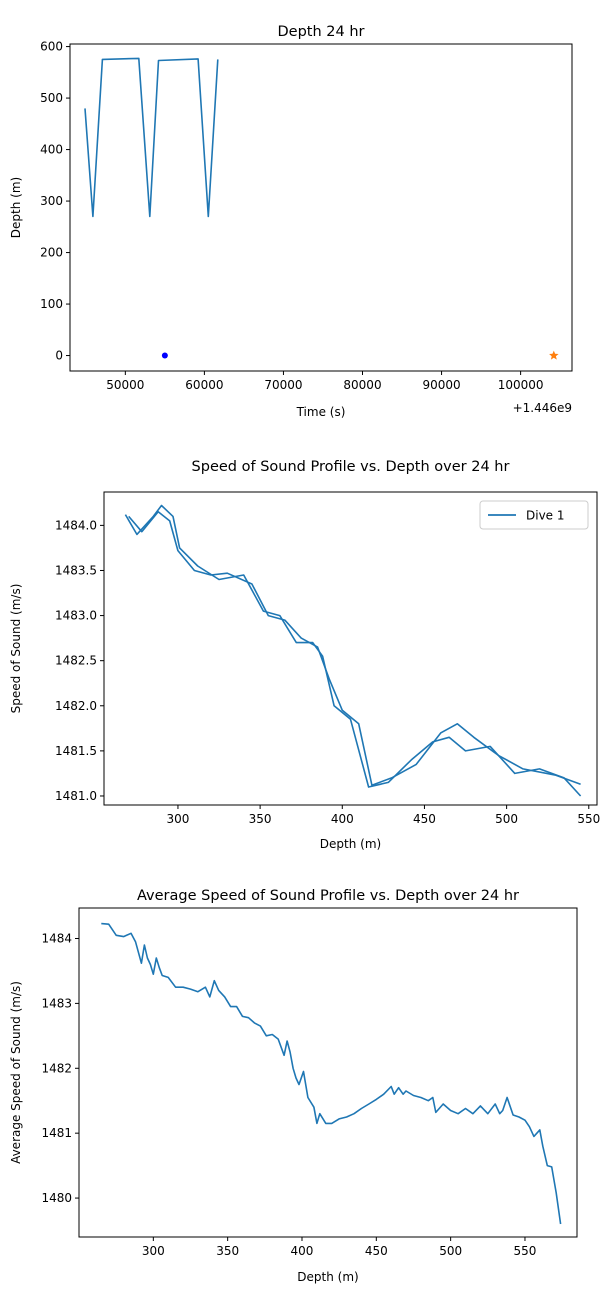  Describe the element at coordinates (204, 385) in the screenshot. I see `x-tick-label: 60000` at that location.